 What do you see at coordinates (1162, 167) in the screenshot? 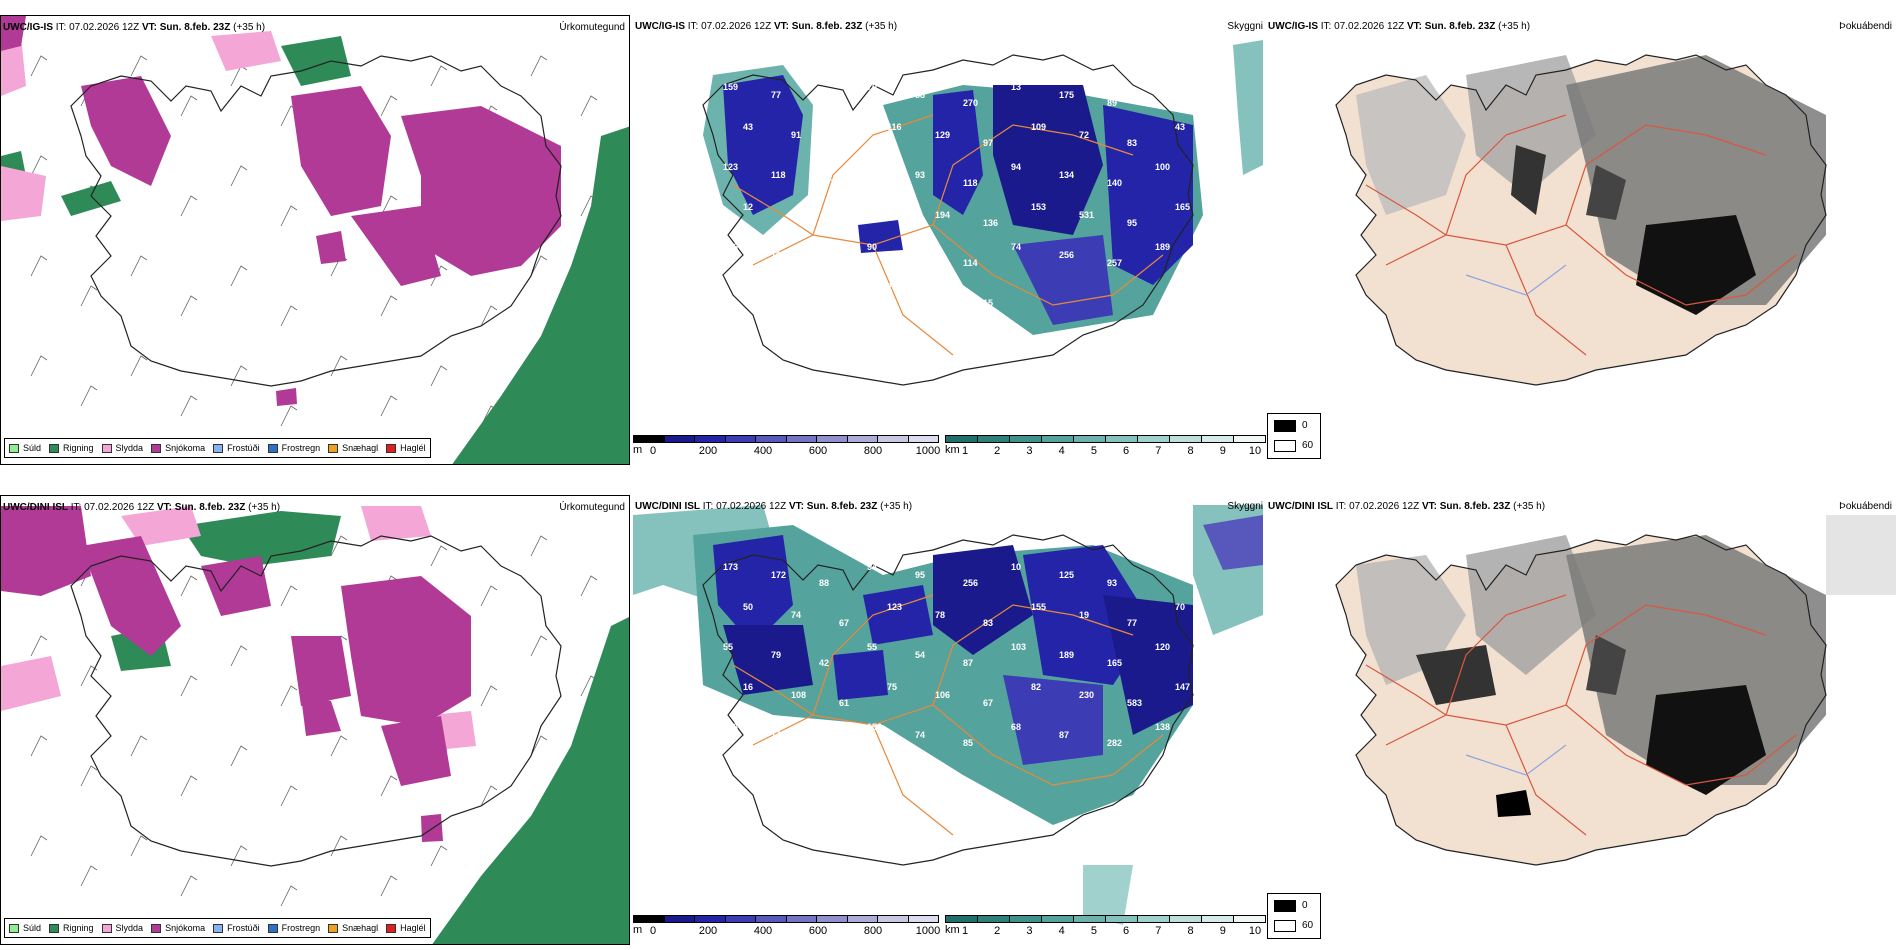
I see `cloud-base-label: 100` at bounding box center [1162, 167].